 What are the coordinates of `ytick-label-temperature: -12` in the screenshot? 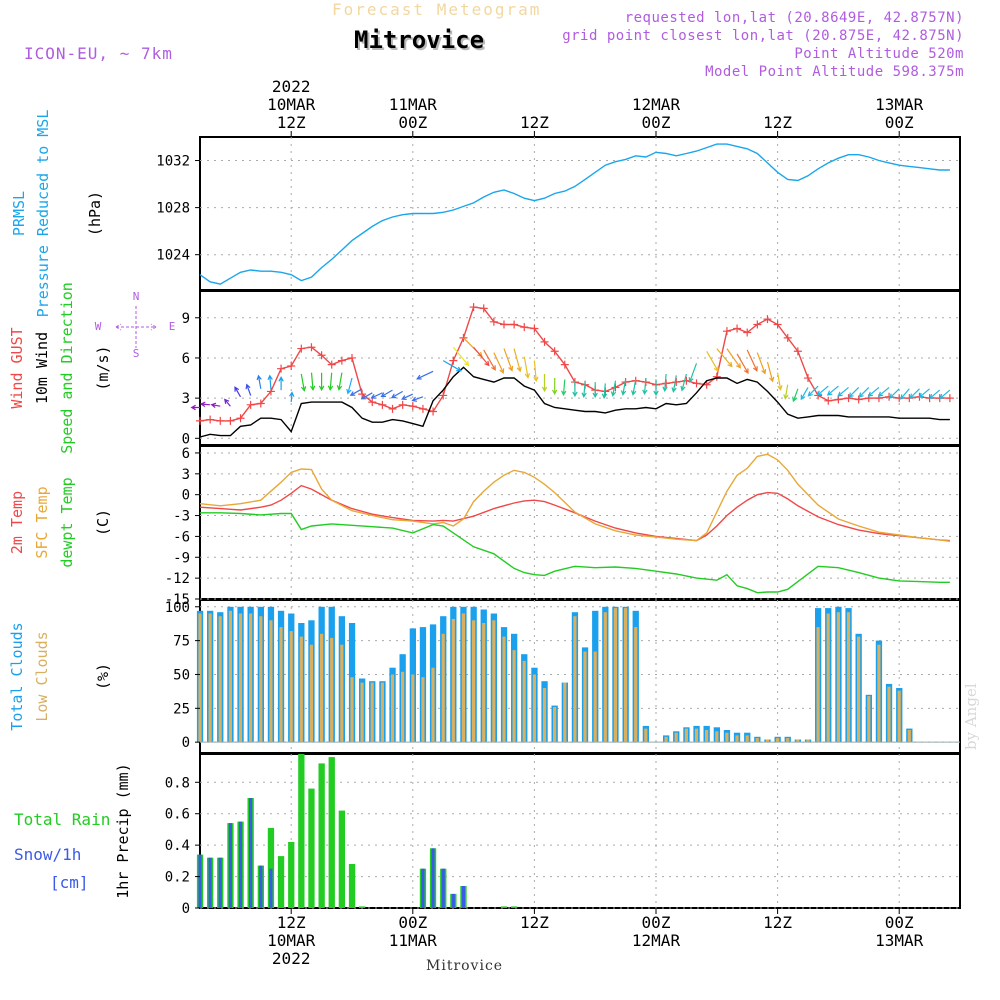 It's located at (177, 579).